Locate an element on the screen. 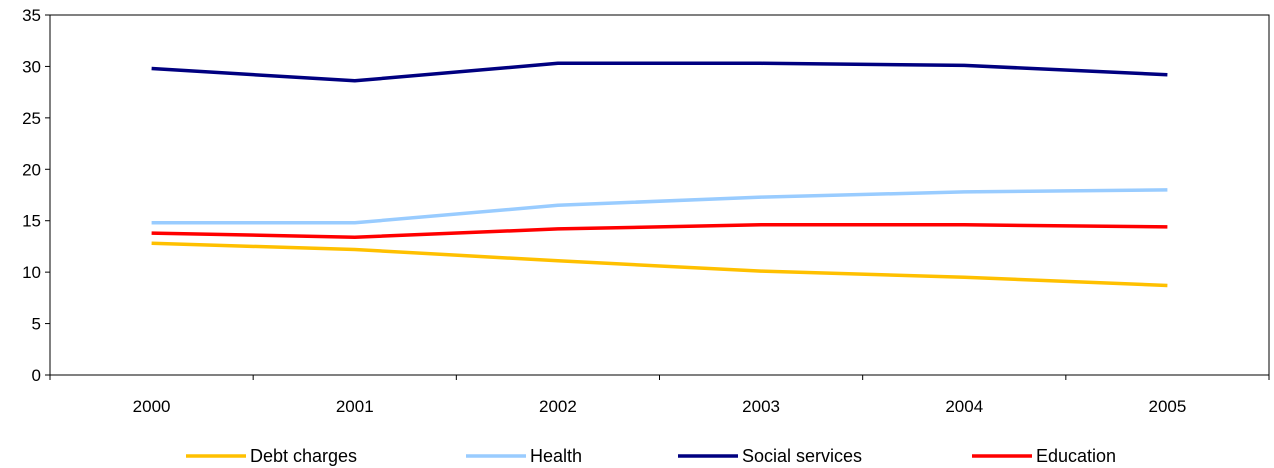  legend-label-debt-charges: Debt charges is located at coordinates (303, 456).